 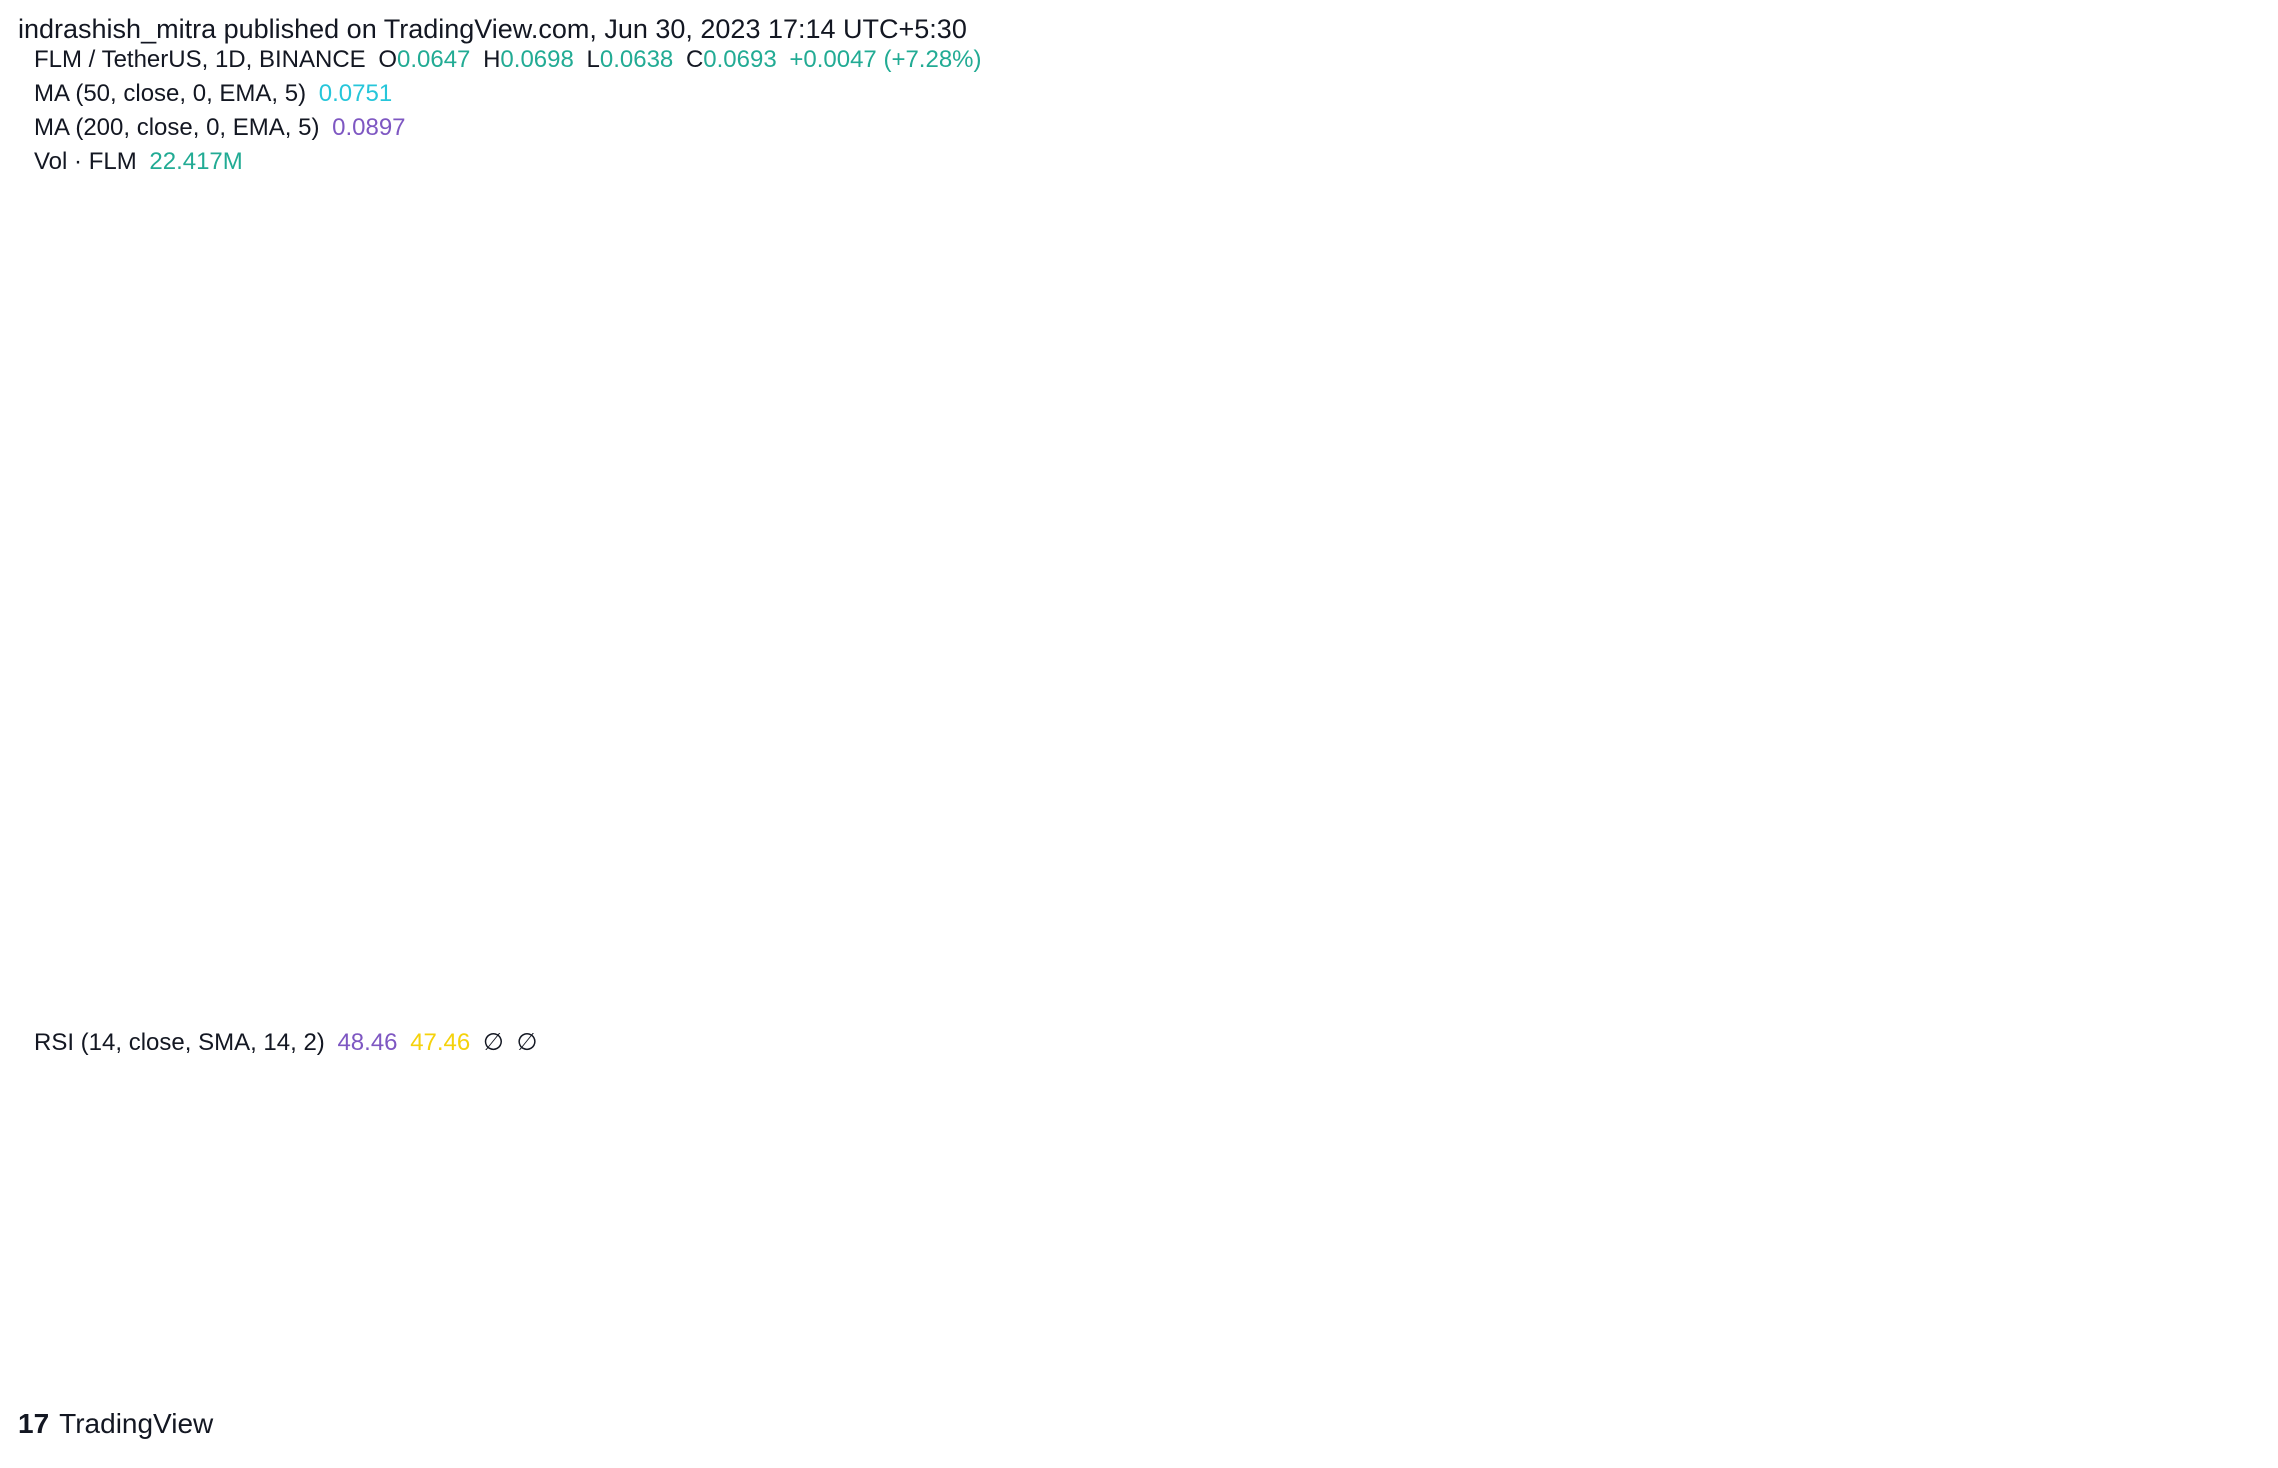 What do you see at coordinates (355, 93) in the screenshot?
I see `ma50-value: 0.0751` at bounding box center [355, 93].